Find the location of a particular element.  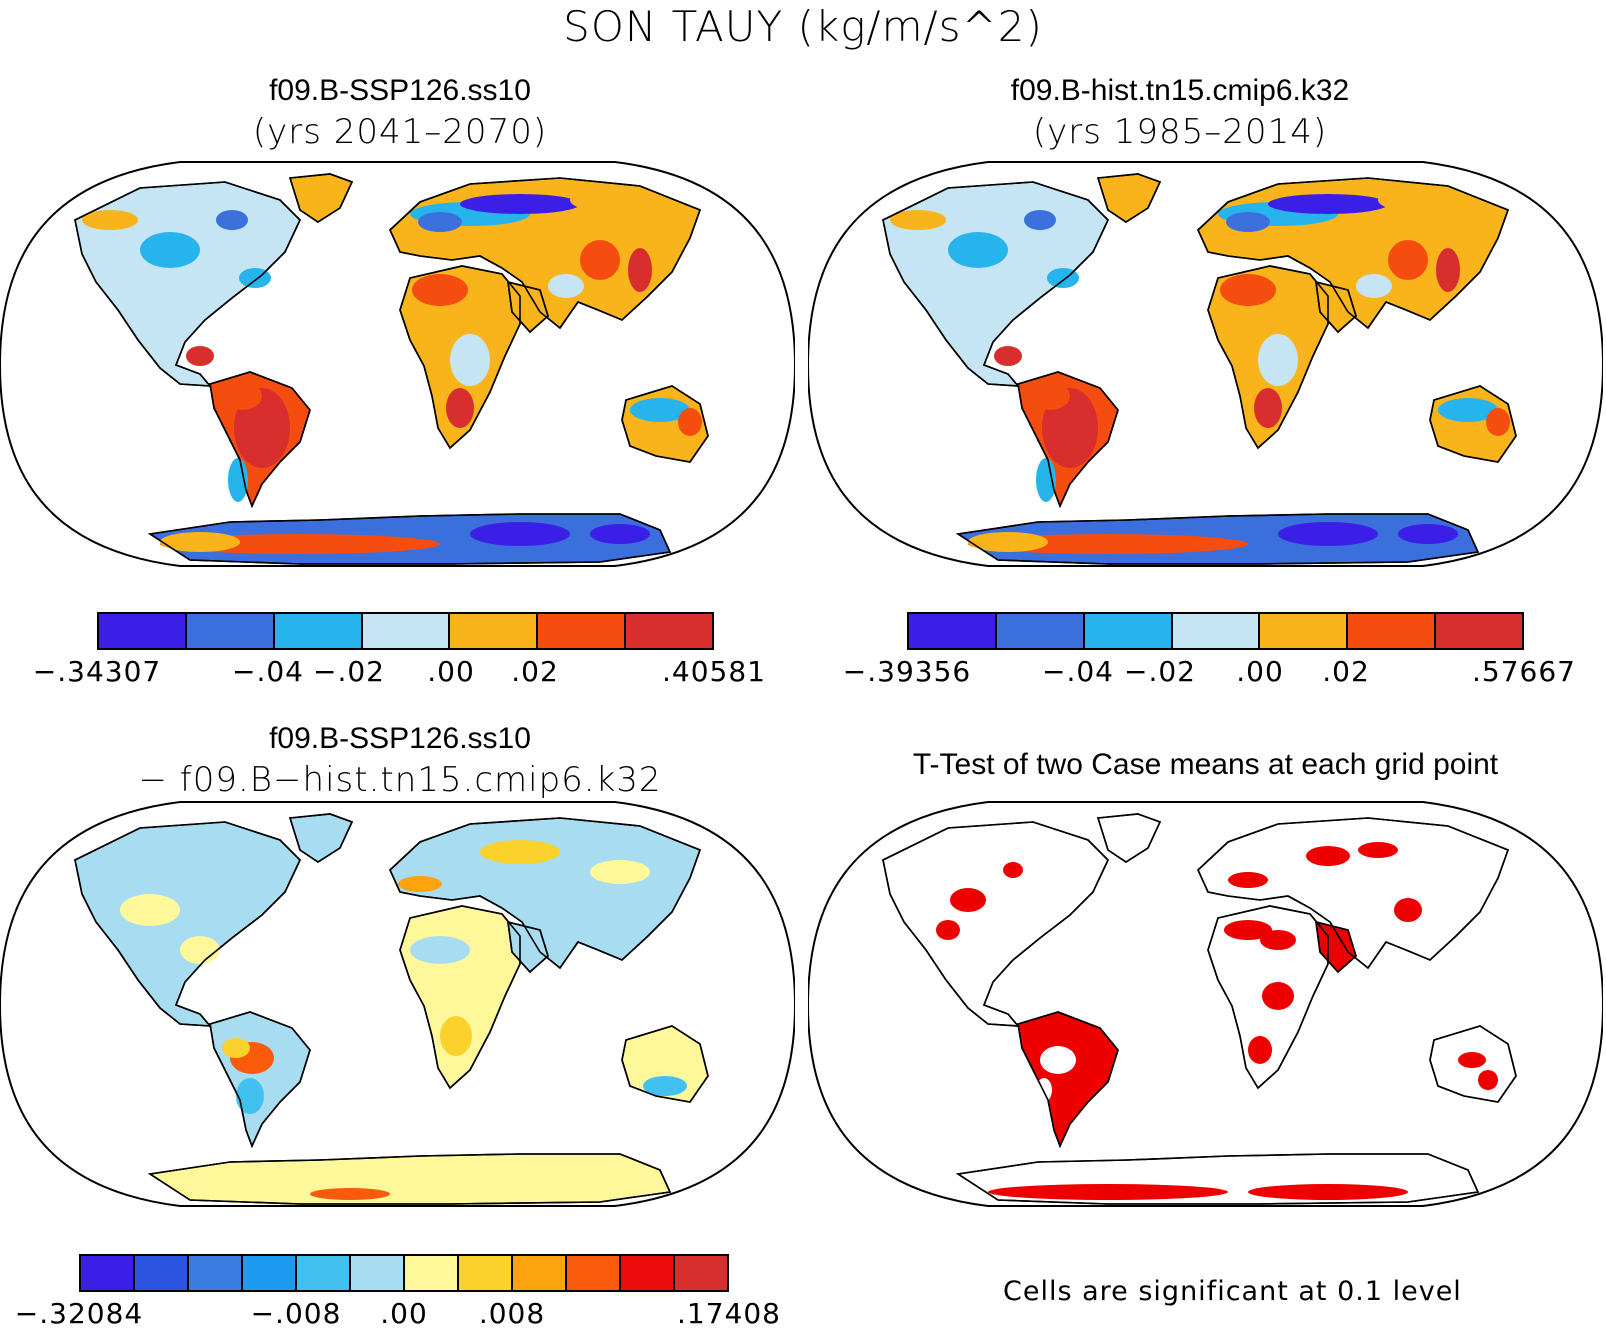

panel1-title: f09.B-SSP126.ss10 is located at coordinates (400, 90).